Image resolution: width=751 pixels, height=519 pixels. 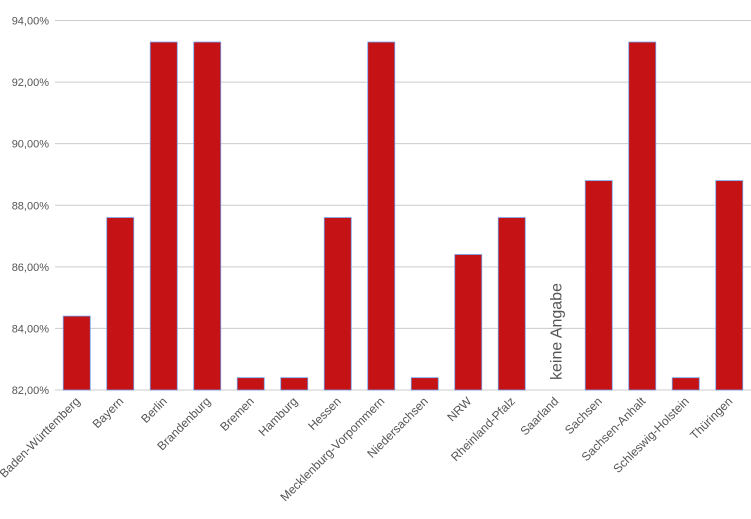 I want to click on annotation-no-data: keine Angabe, so click(x=556, y=331).